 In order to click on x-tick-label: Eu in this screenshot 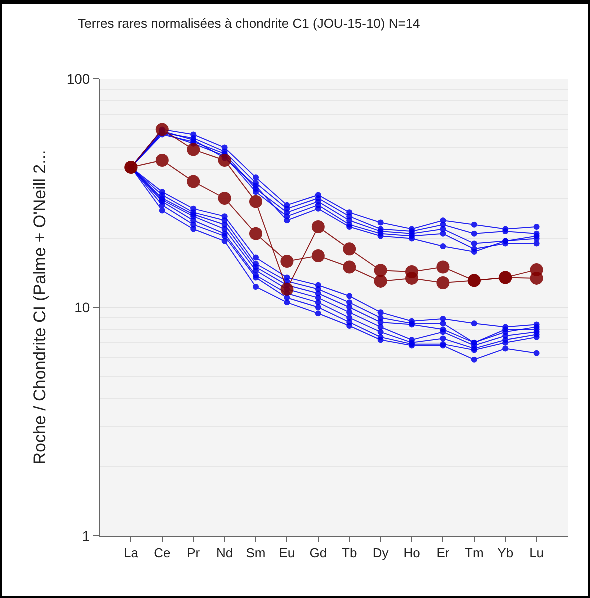, I will do `click(287, 553)`.